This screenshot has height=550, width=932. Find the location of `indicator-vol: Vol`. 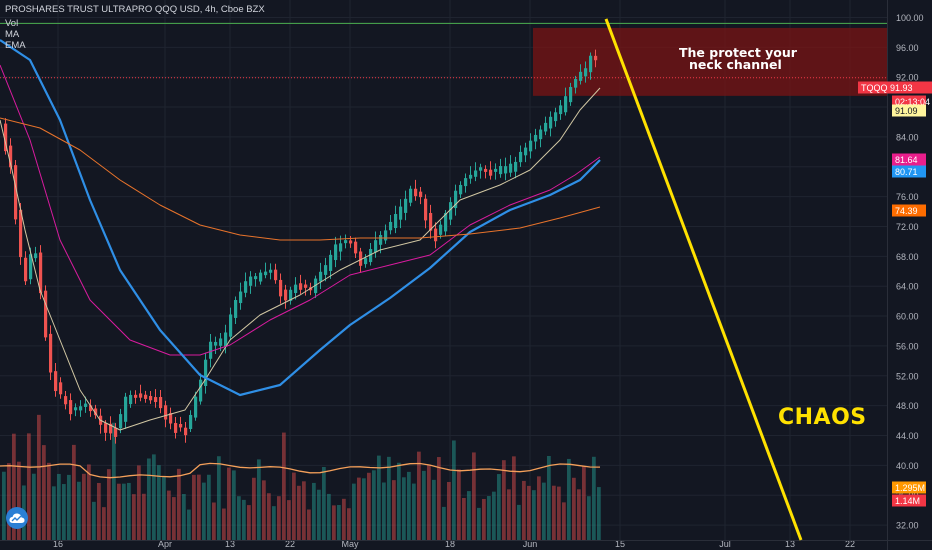

indicator-vol: Vol is located at coordinates (12, 23).